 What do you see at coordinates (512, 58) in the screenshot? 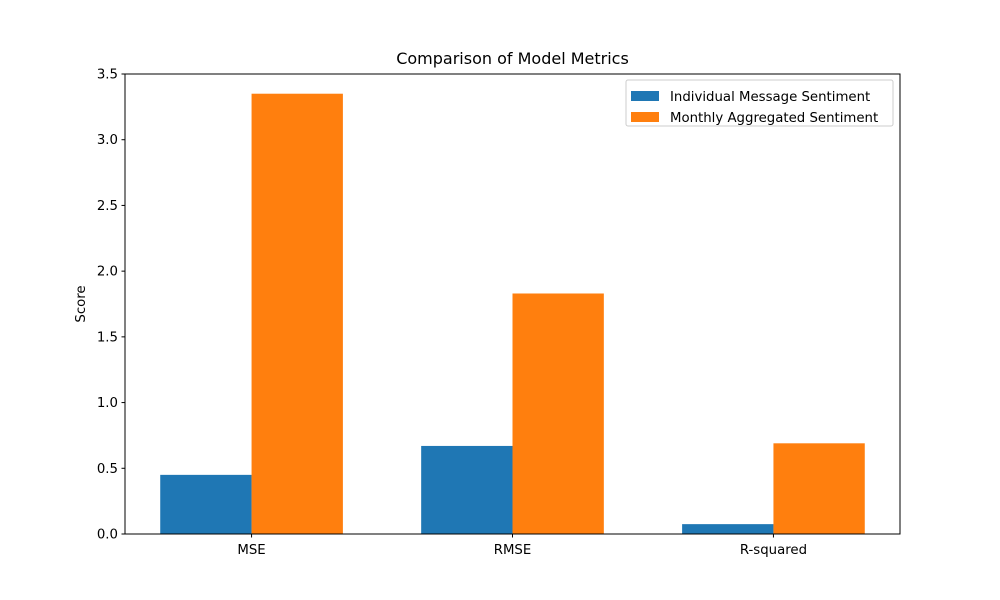
I see `chart-title: Comparison of Model Metrics` at bounding box center [512, 58].